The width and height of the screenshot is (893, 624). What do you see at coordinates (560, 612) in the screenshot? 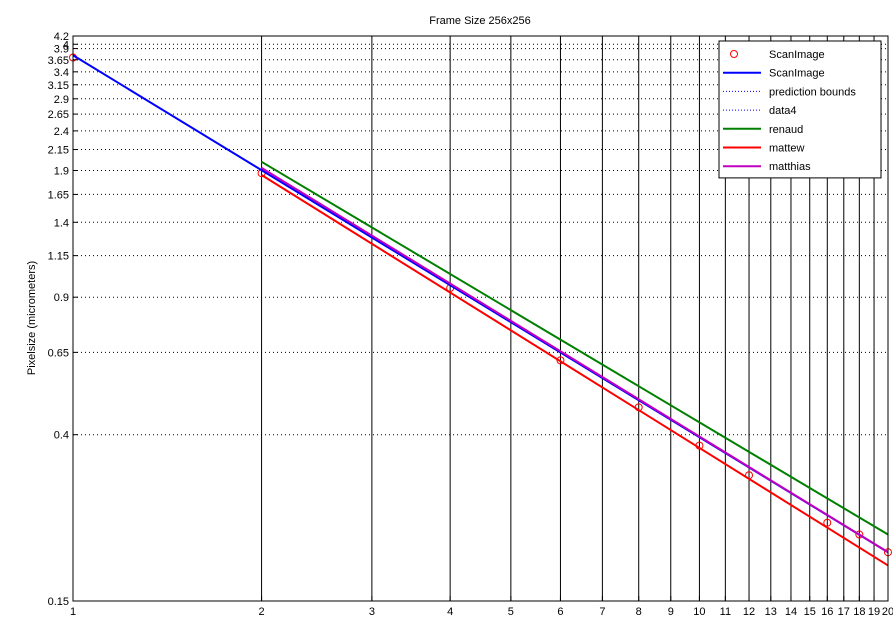
I see `x-tick-label: 6` at bounding box center [560, 612].